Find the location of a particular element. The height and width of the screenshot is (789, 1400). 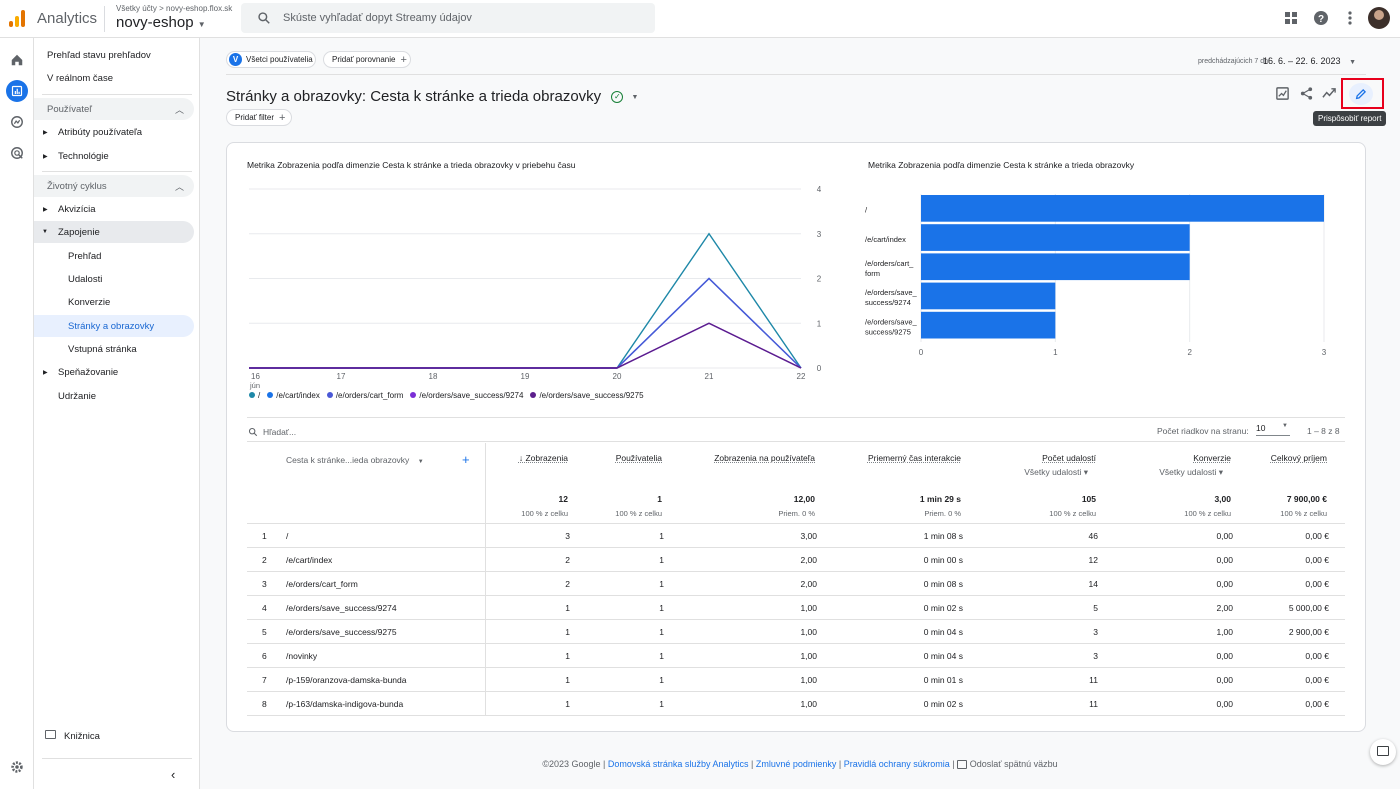

check-circle-icon: ✓ is located at coordinates (617, 97).